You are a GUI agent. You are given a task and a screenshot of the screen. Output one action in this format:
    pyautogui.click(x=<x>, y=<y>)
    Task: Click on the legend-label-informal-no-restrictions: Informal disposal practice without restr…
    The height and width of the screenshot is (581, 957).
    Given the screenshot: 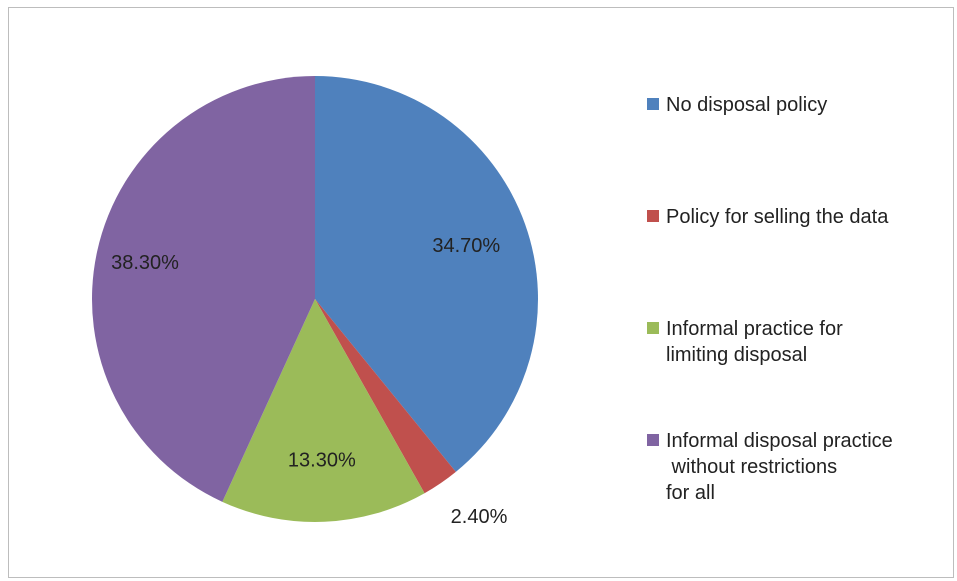 What is the action you would take?
    pyautogui.click(x=779, y=467)
    